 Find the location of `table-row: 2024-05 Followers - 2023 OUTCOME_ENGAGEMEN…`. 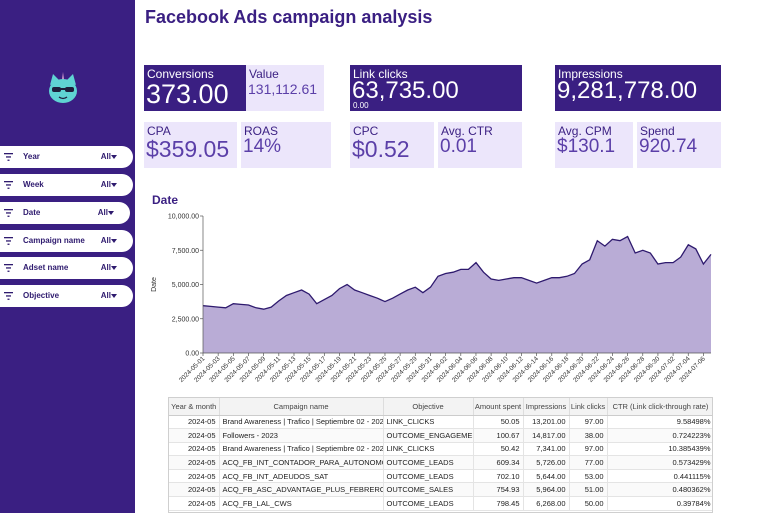

table-row: 2024-05 Followers - 2023 OUTCOME_ENGAGEMEN… is located at coordinates (440, 435).